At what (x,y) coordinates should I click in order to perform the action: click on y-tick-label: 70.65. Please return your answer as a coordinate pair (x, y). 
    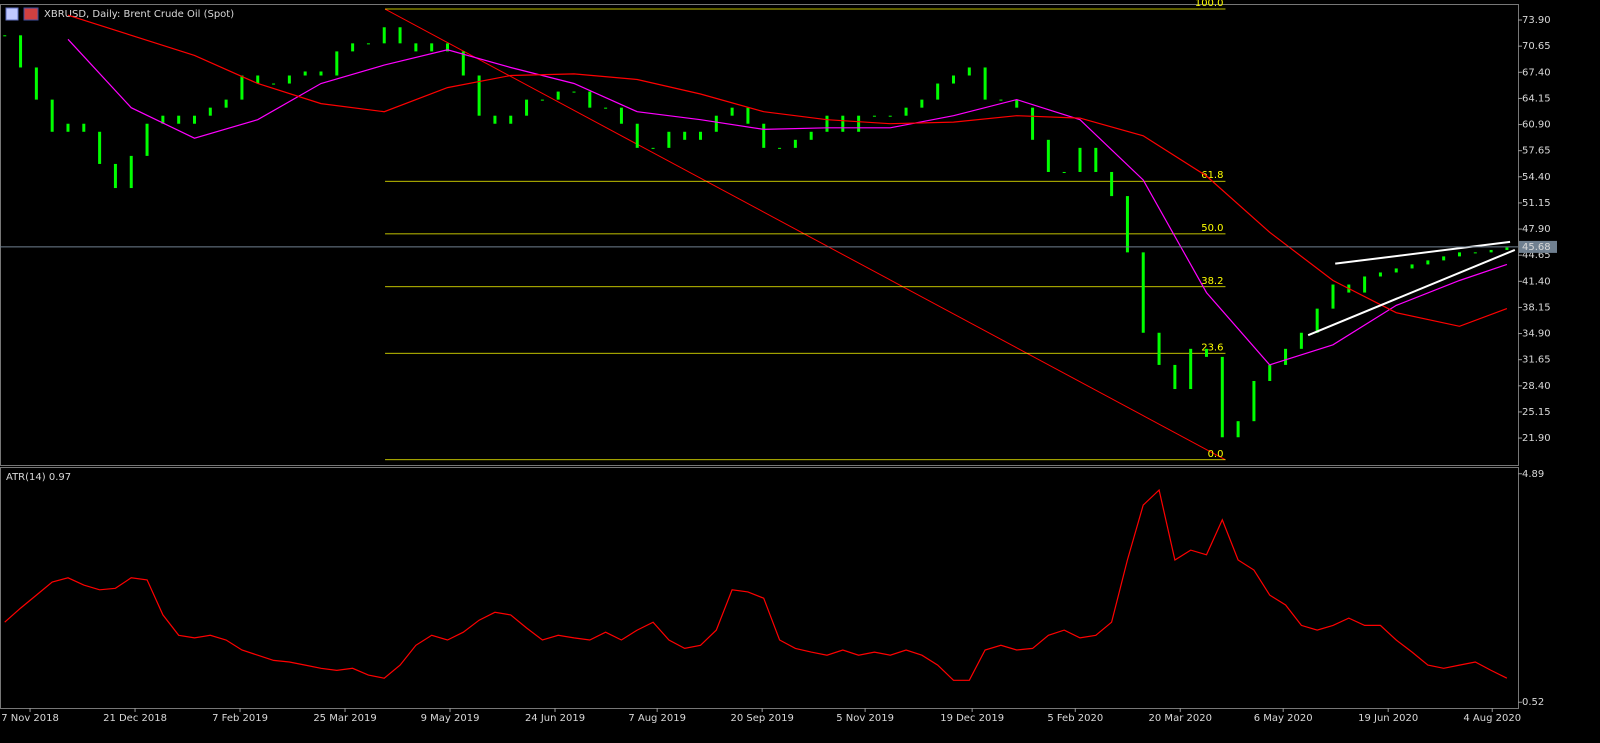
    Looking at the image, I should click on (1536, 46).